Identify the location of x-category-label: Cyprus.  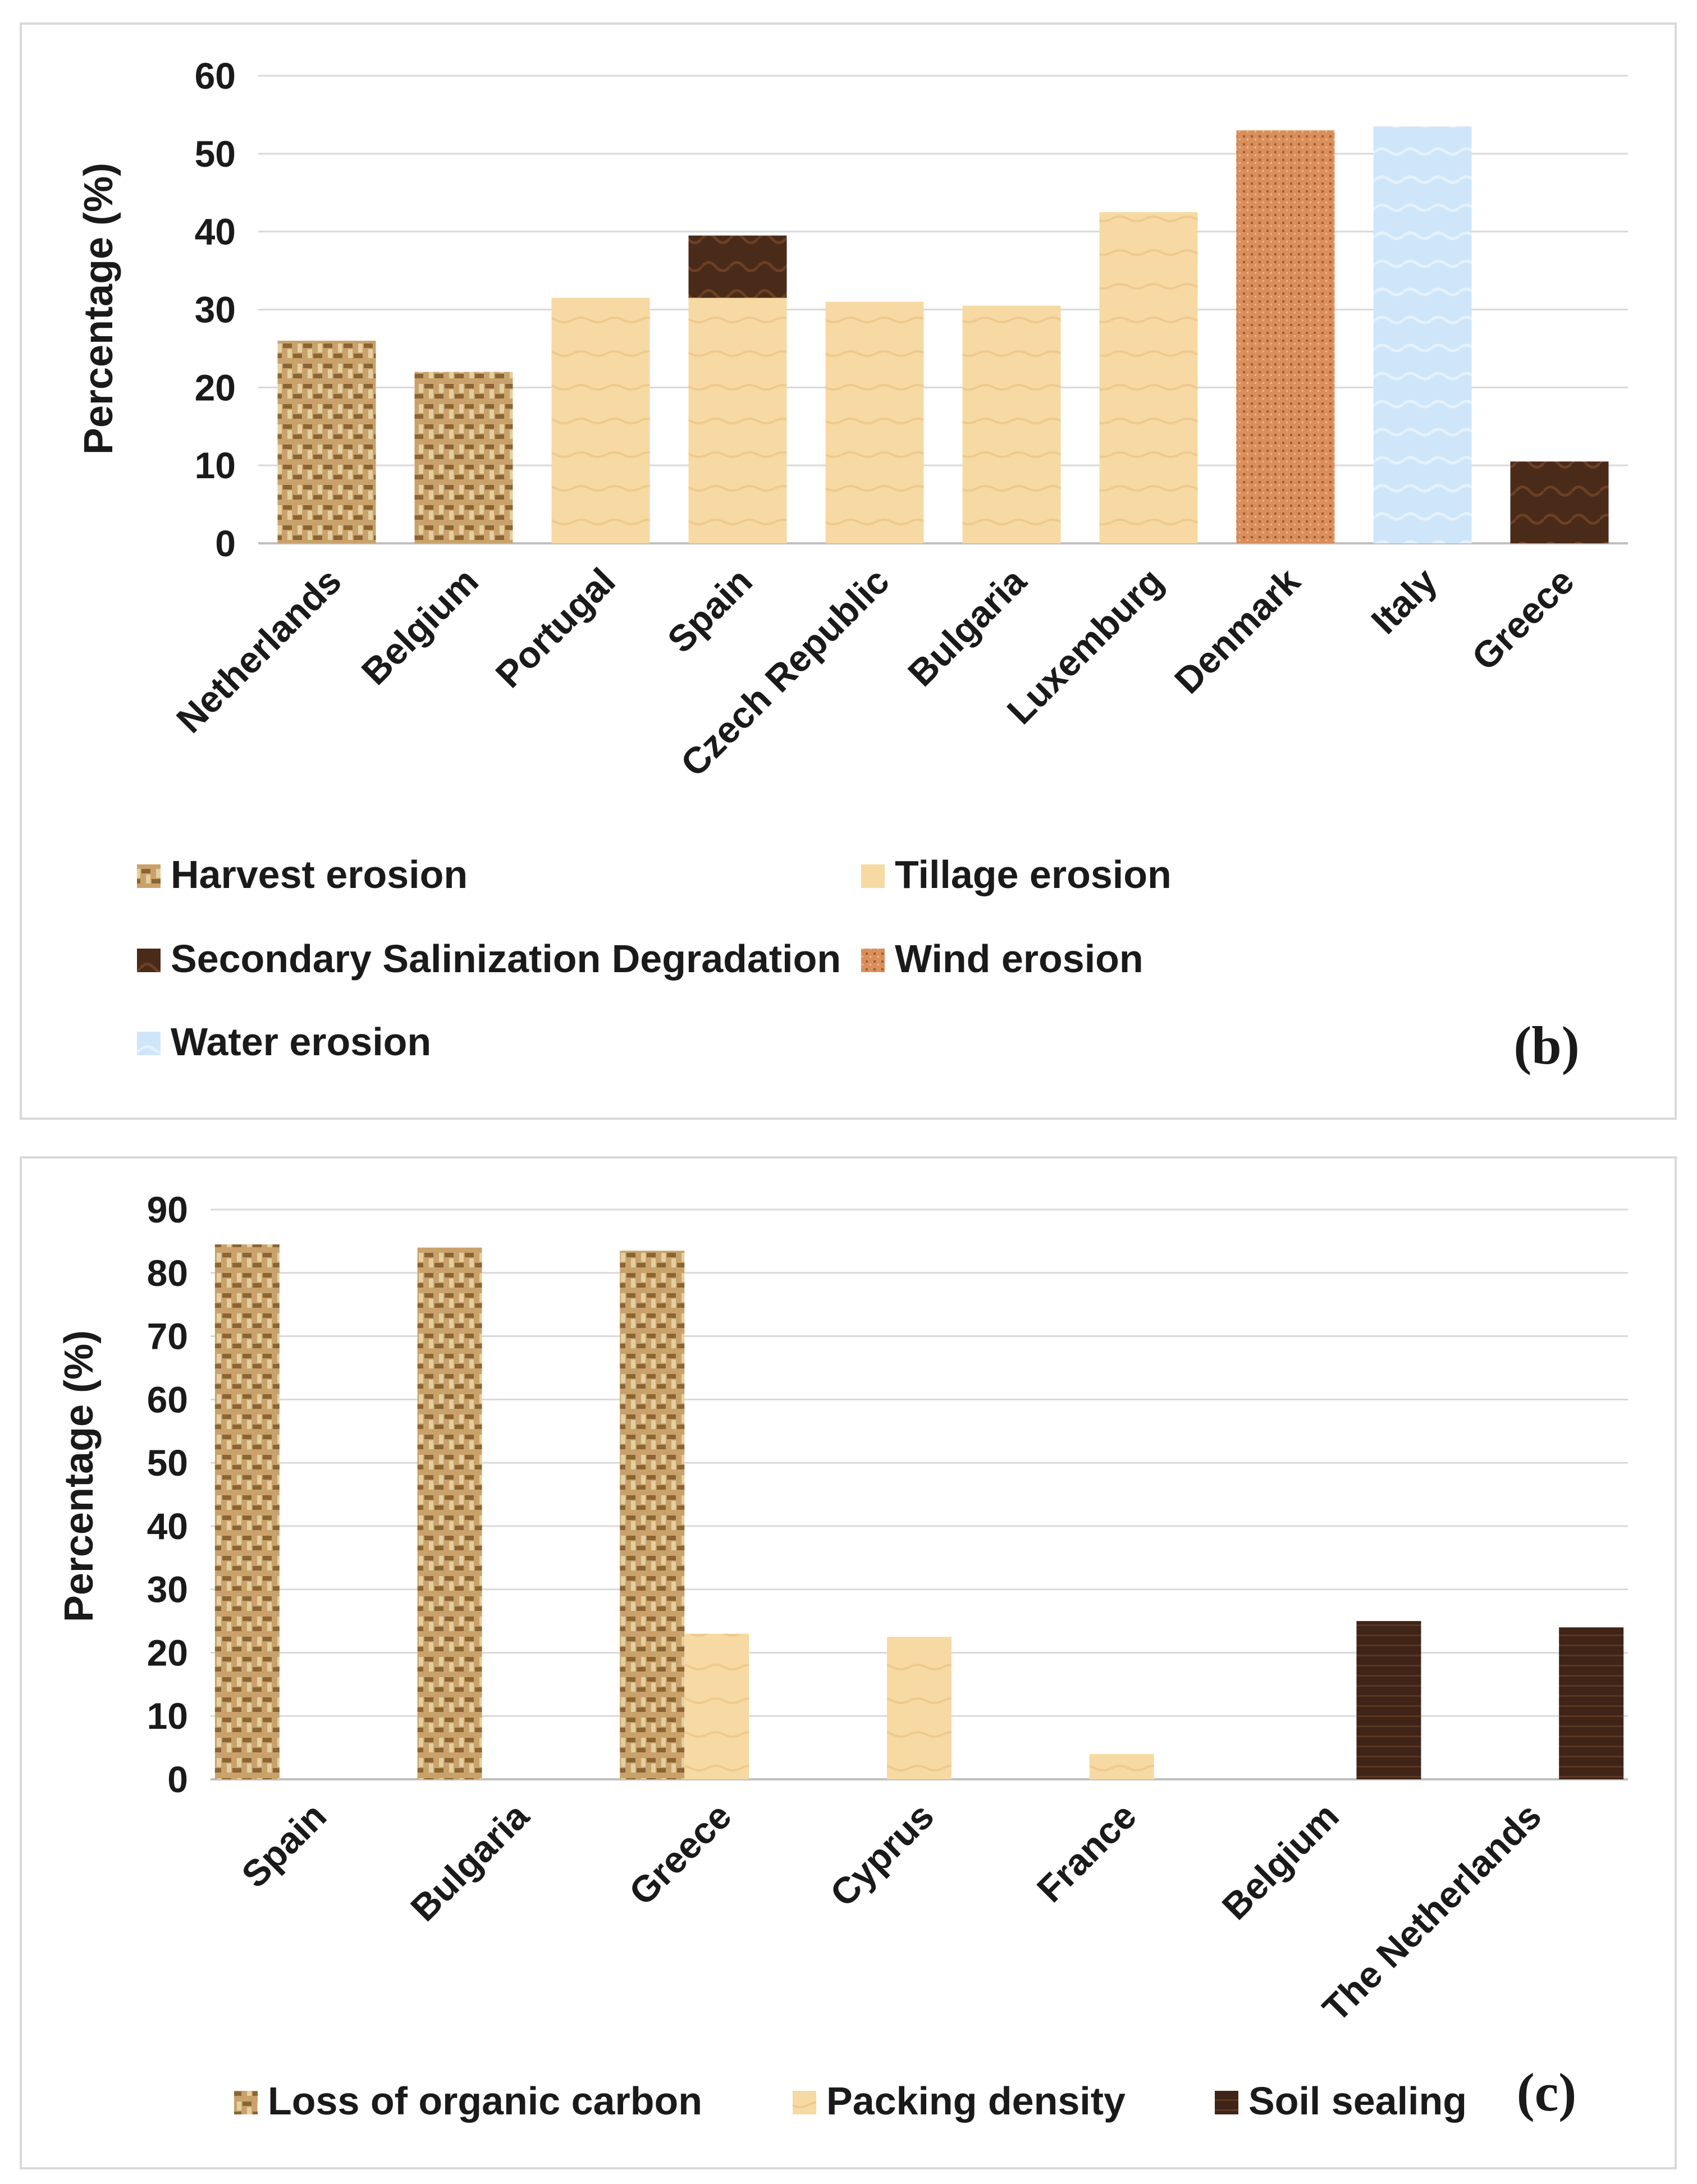
(881, 1855).